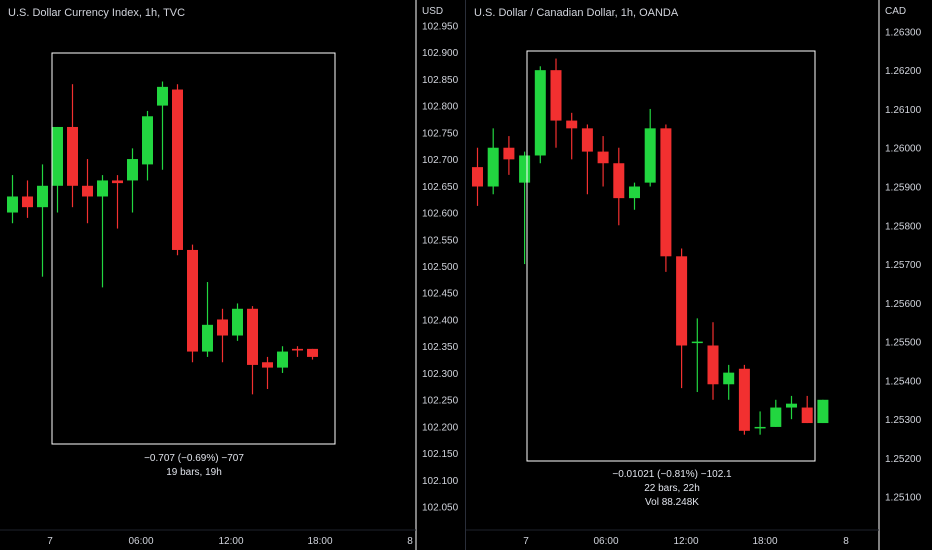  Describe the element at coordinates (440, 320) in the screenshot. I see `y-tick-label: 102.400` at that location.